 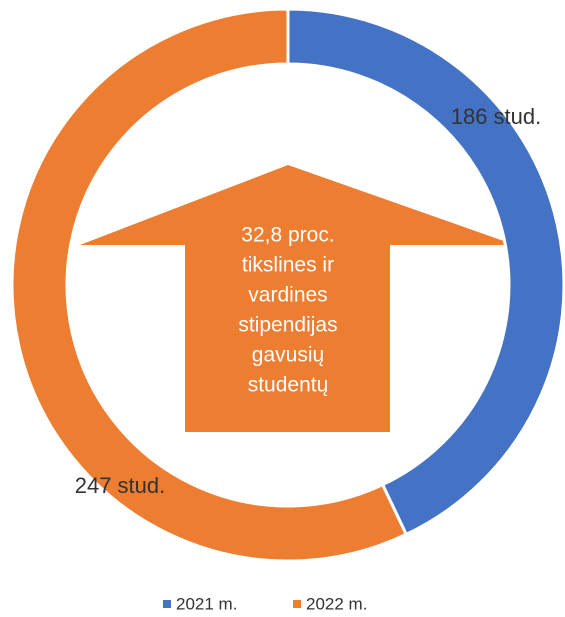 I want to click on annotation: studentų, so click(x=288, y=385).